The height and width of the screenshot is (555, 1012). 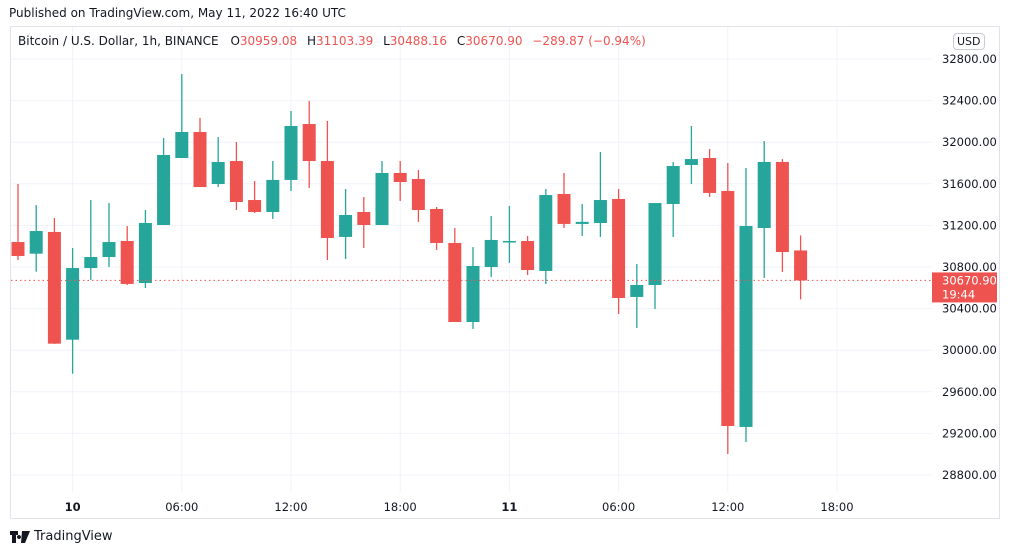 What do you see at coordinates (235, 41) in the screenshot?
I see `open-label: O` at bounding box center [235, 41].